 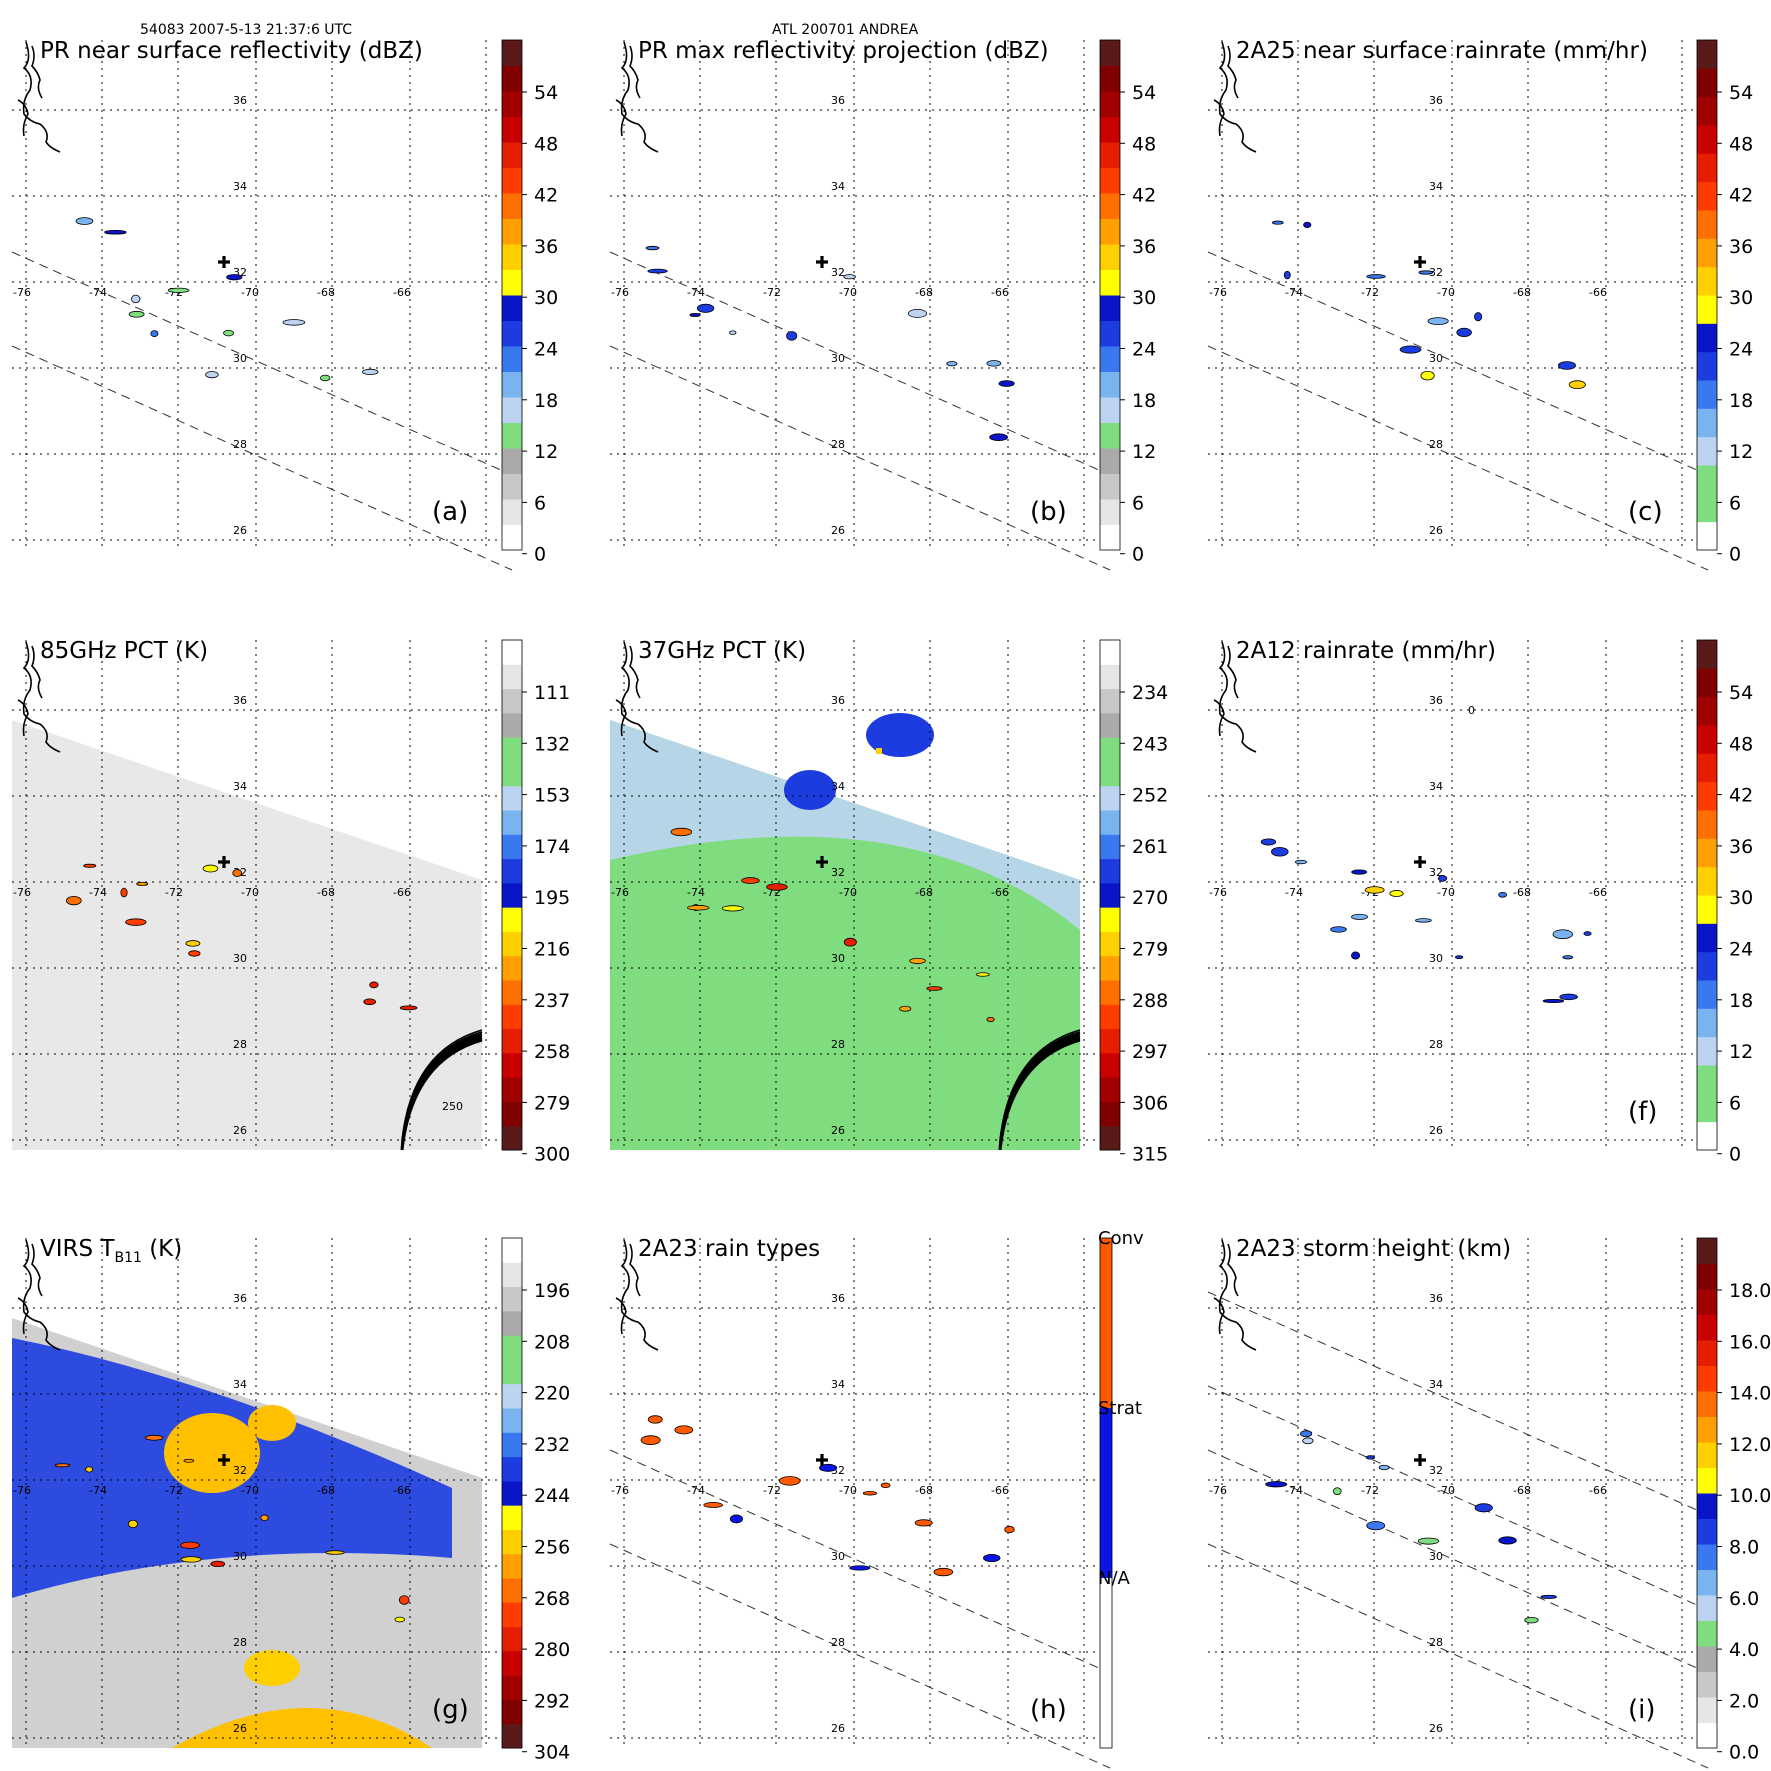 What do you see at coordinates (540, 555) in the screenshot?
I see `colorbar-tick-label: 0` at bounding box center [540, 555].